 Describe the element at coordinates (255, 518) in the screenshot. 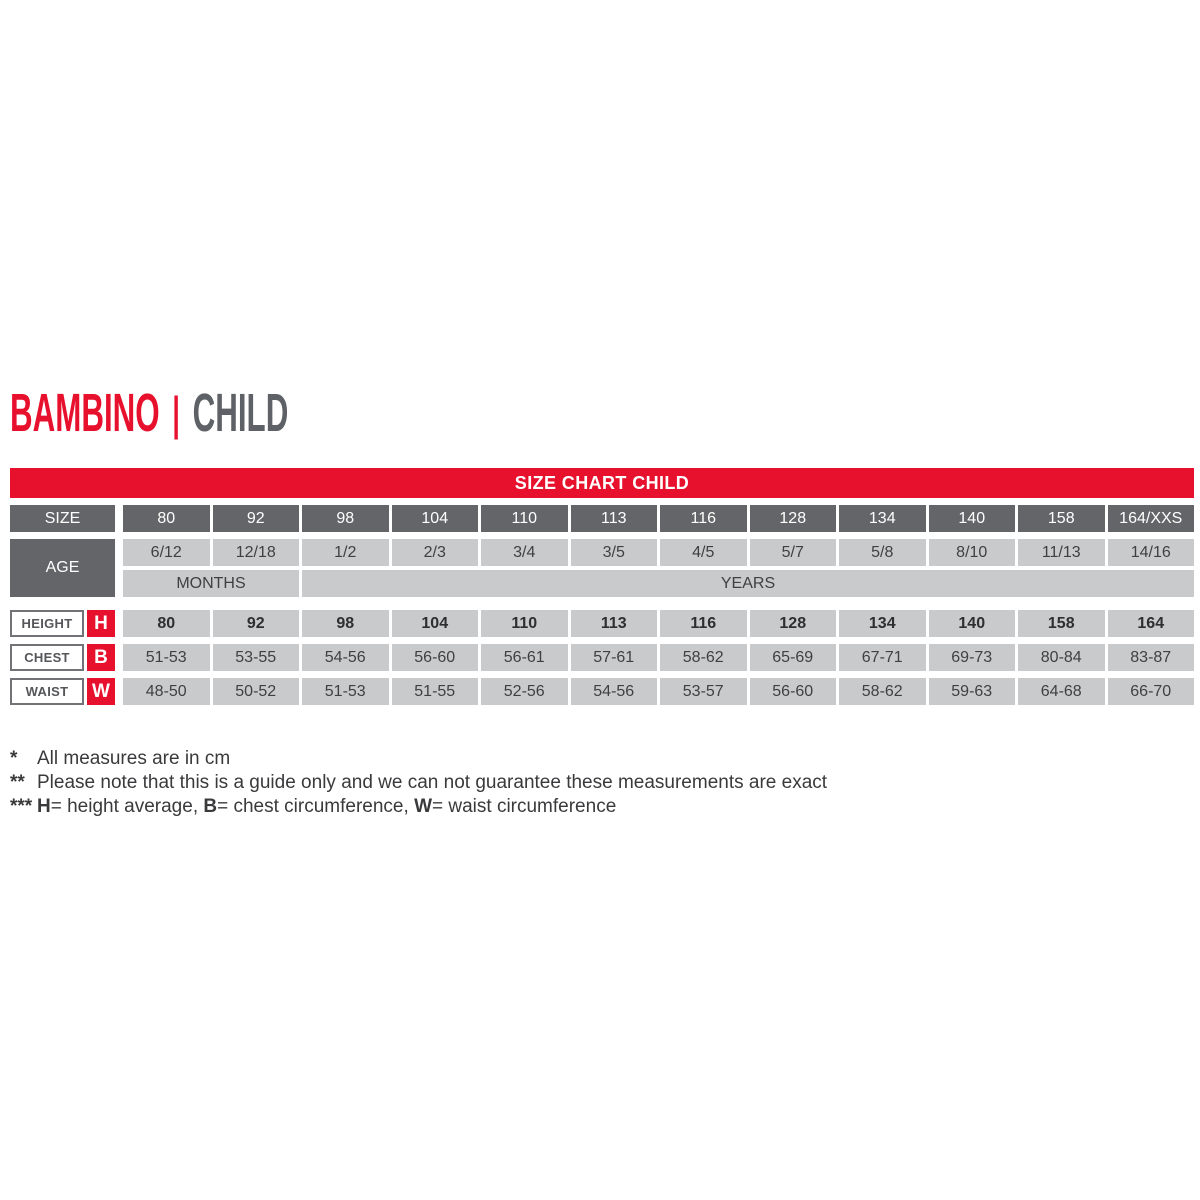

I see `size-cell: 92` at that location.